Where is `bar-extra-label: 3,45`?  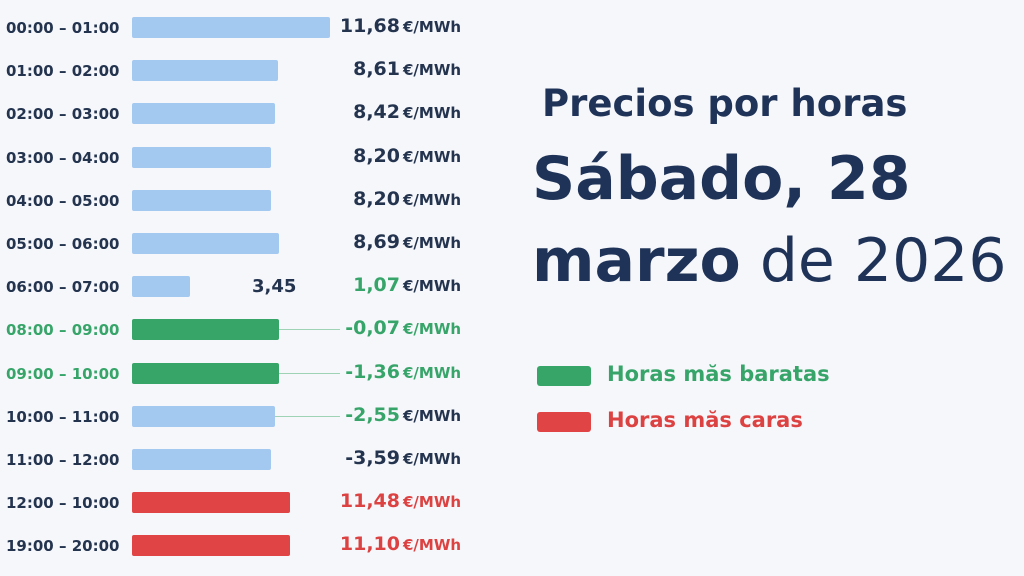 bar-extra-label: 3,45 is located at coordinates (274, 287).